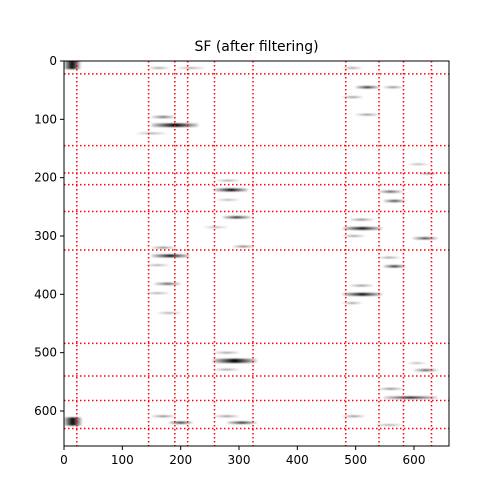  What do you see at coordinates (414, 460) in the screenshot?
I see `x-tick-label: 600` at bounding box center [414, 460].